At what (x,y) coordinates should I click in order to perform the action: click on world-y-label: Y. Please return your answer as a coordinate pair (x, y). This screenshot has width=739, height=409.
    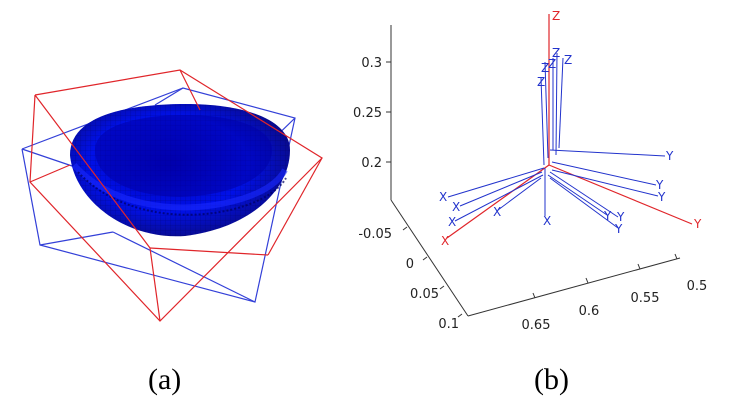
    Looking at the image, I should click on (697, 224).